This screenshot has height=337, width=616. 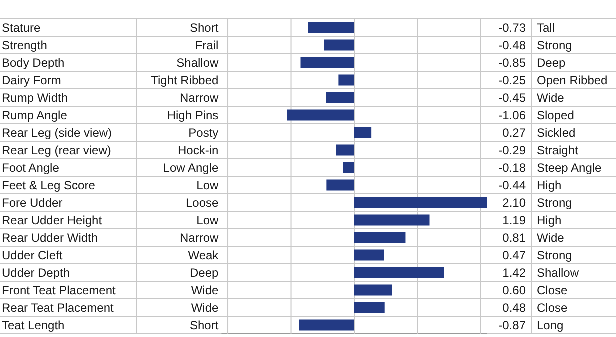 I want to click on data-label: -0.18, so click(x=512, y=167).